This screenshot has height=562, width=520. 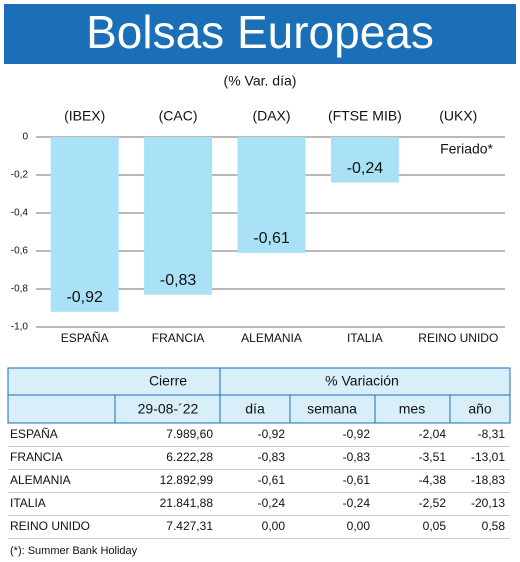 I want to click on y-tick-label: -0,8, so click(x=20, y=289).